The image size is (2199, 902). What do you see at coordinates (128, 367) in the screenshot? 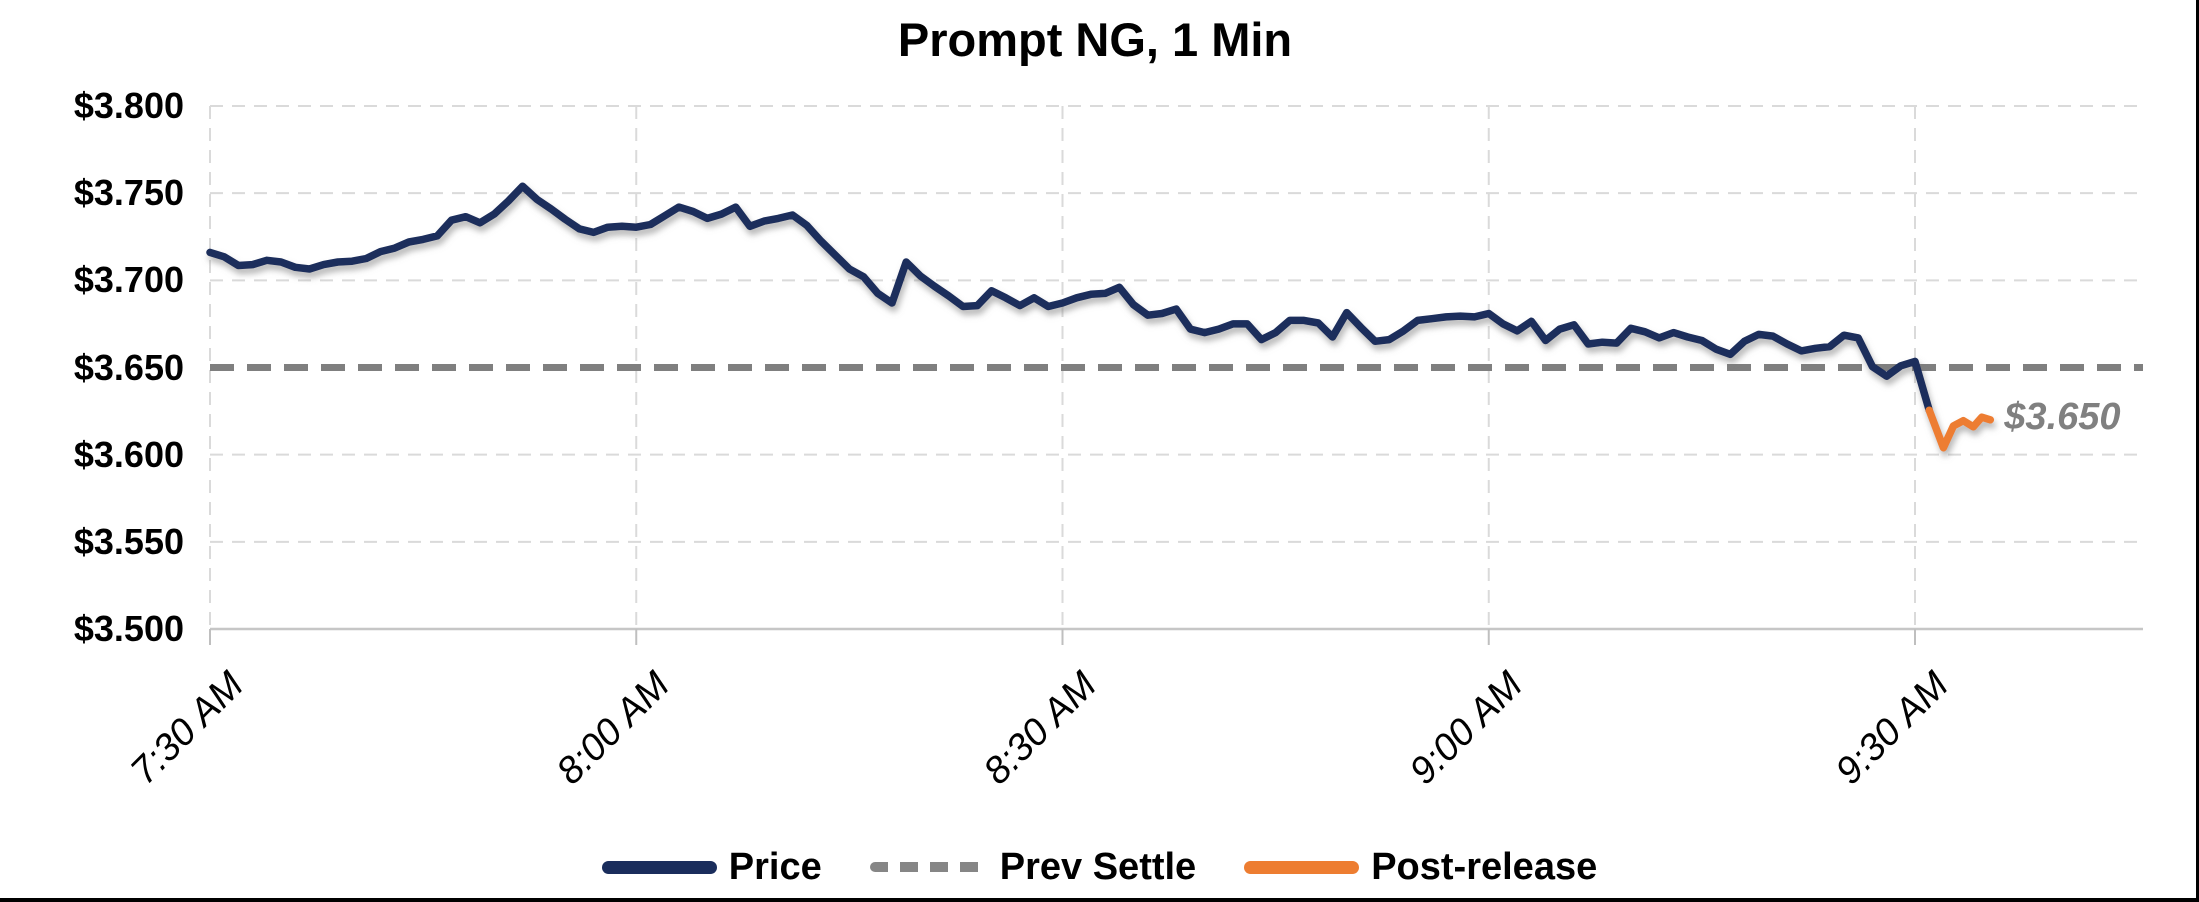
I see `y-axis-label: $3.650` at bounding box center [128, 367].